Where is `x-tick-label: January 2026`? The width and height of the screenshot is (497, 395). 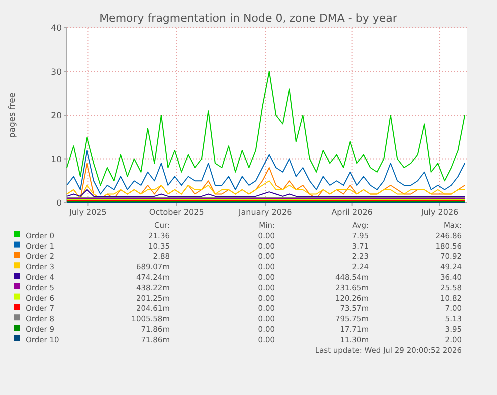
x-tick-label: January 2026 is located at coordinates (265, 212).